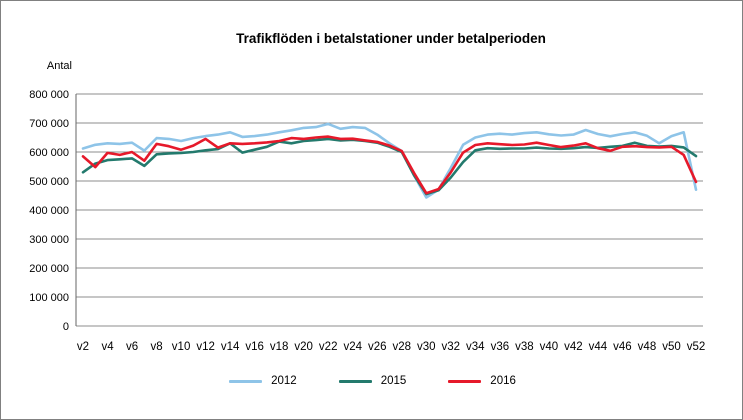 This screenshot has width=743, height=420. Describe the element at coordinates (451, 347) in the screenshot. I see `x-tick-label: v32` at that location.